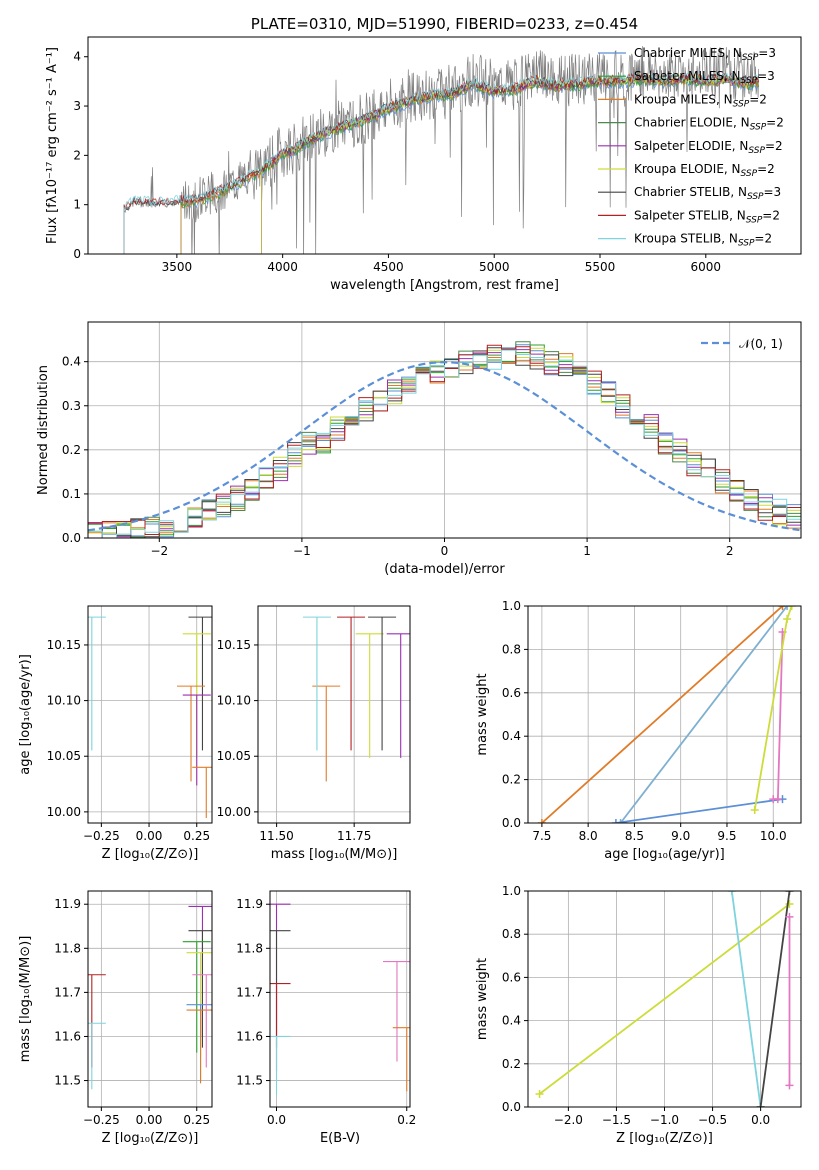  I want to click on x-tick-label: −0.25, so click(101, 836).